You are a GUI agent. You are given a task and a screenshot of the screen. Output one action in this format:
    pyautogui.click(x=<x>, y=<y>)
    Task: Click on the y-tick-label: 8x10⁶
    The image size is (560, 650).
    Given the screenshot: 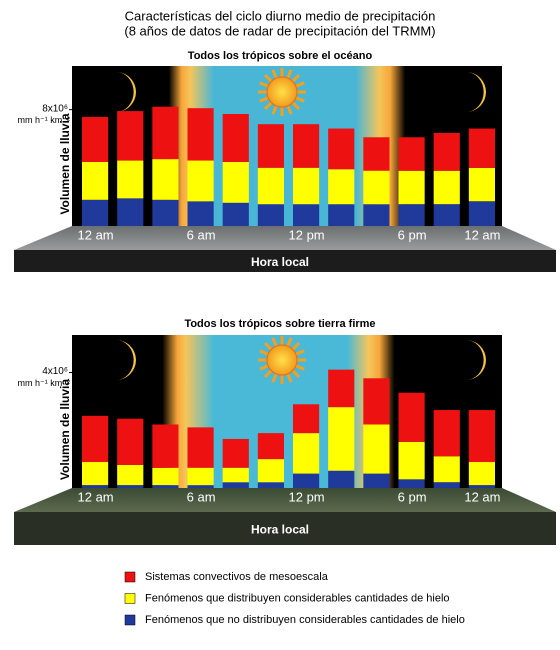 What is the action you would take?
    pyautogui.click(x=55, y=108)
    